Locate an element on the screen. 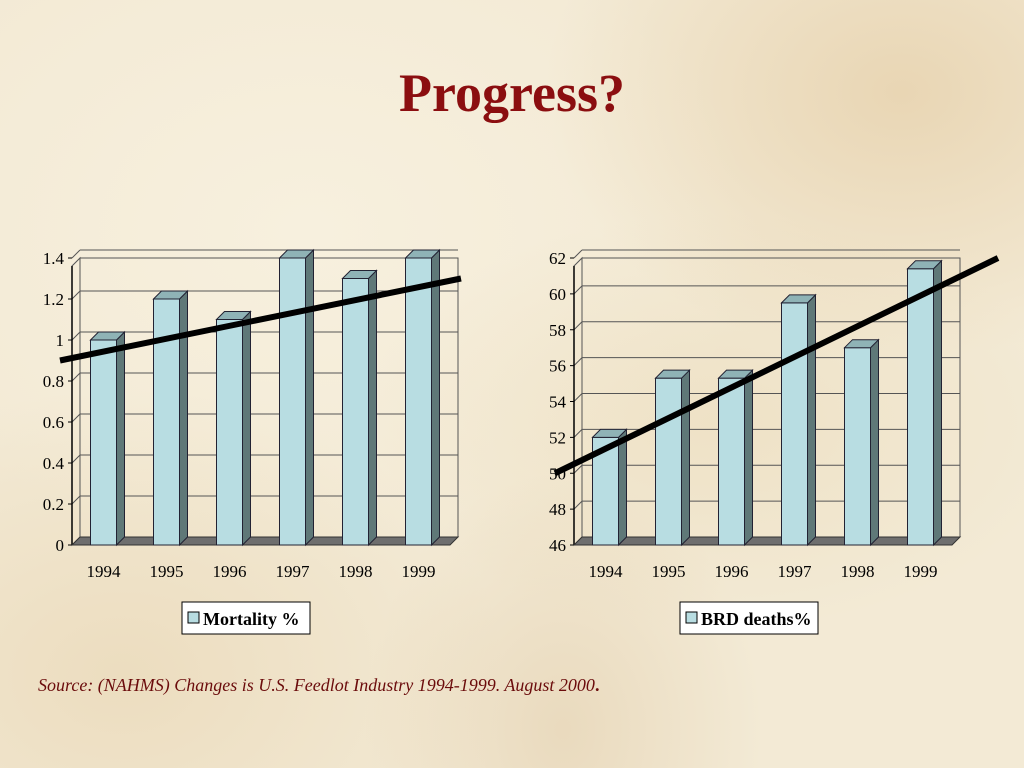 Image resolution: width=1024 pixels, height=768 pixels. y-tick-label: 56 is located at coordinates (557, 366).